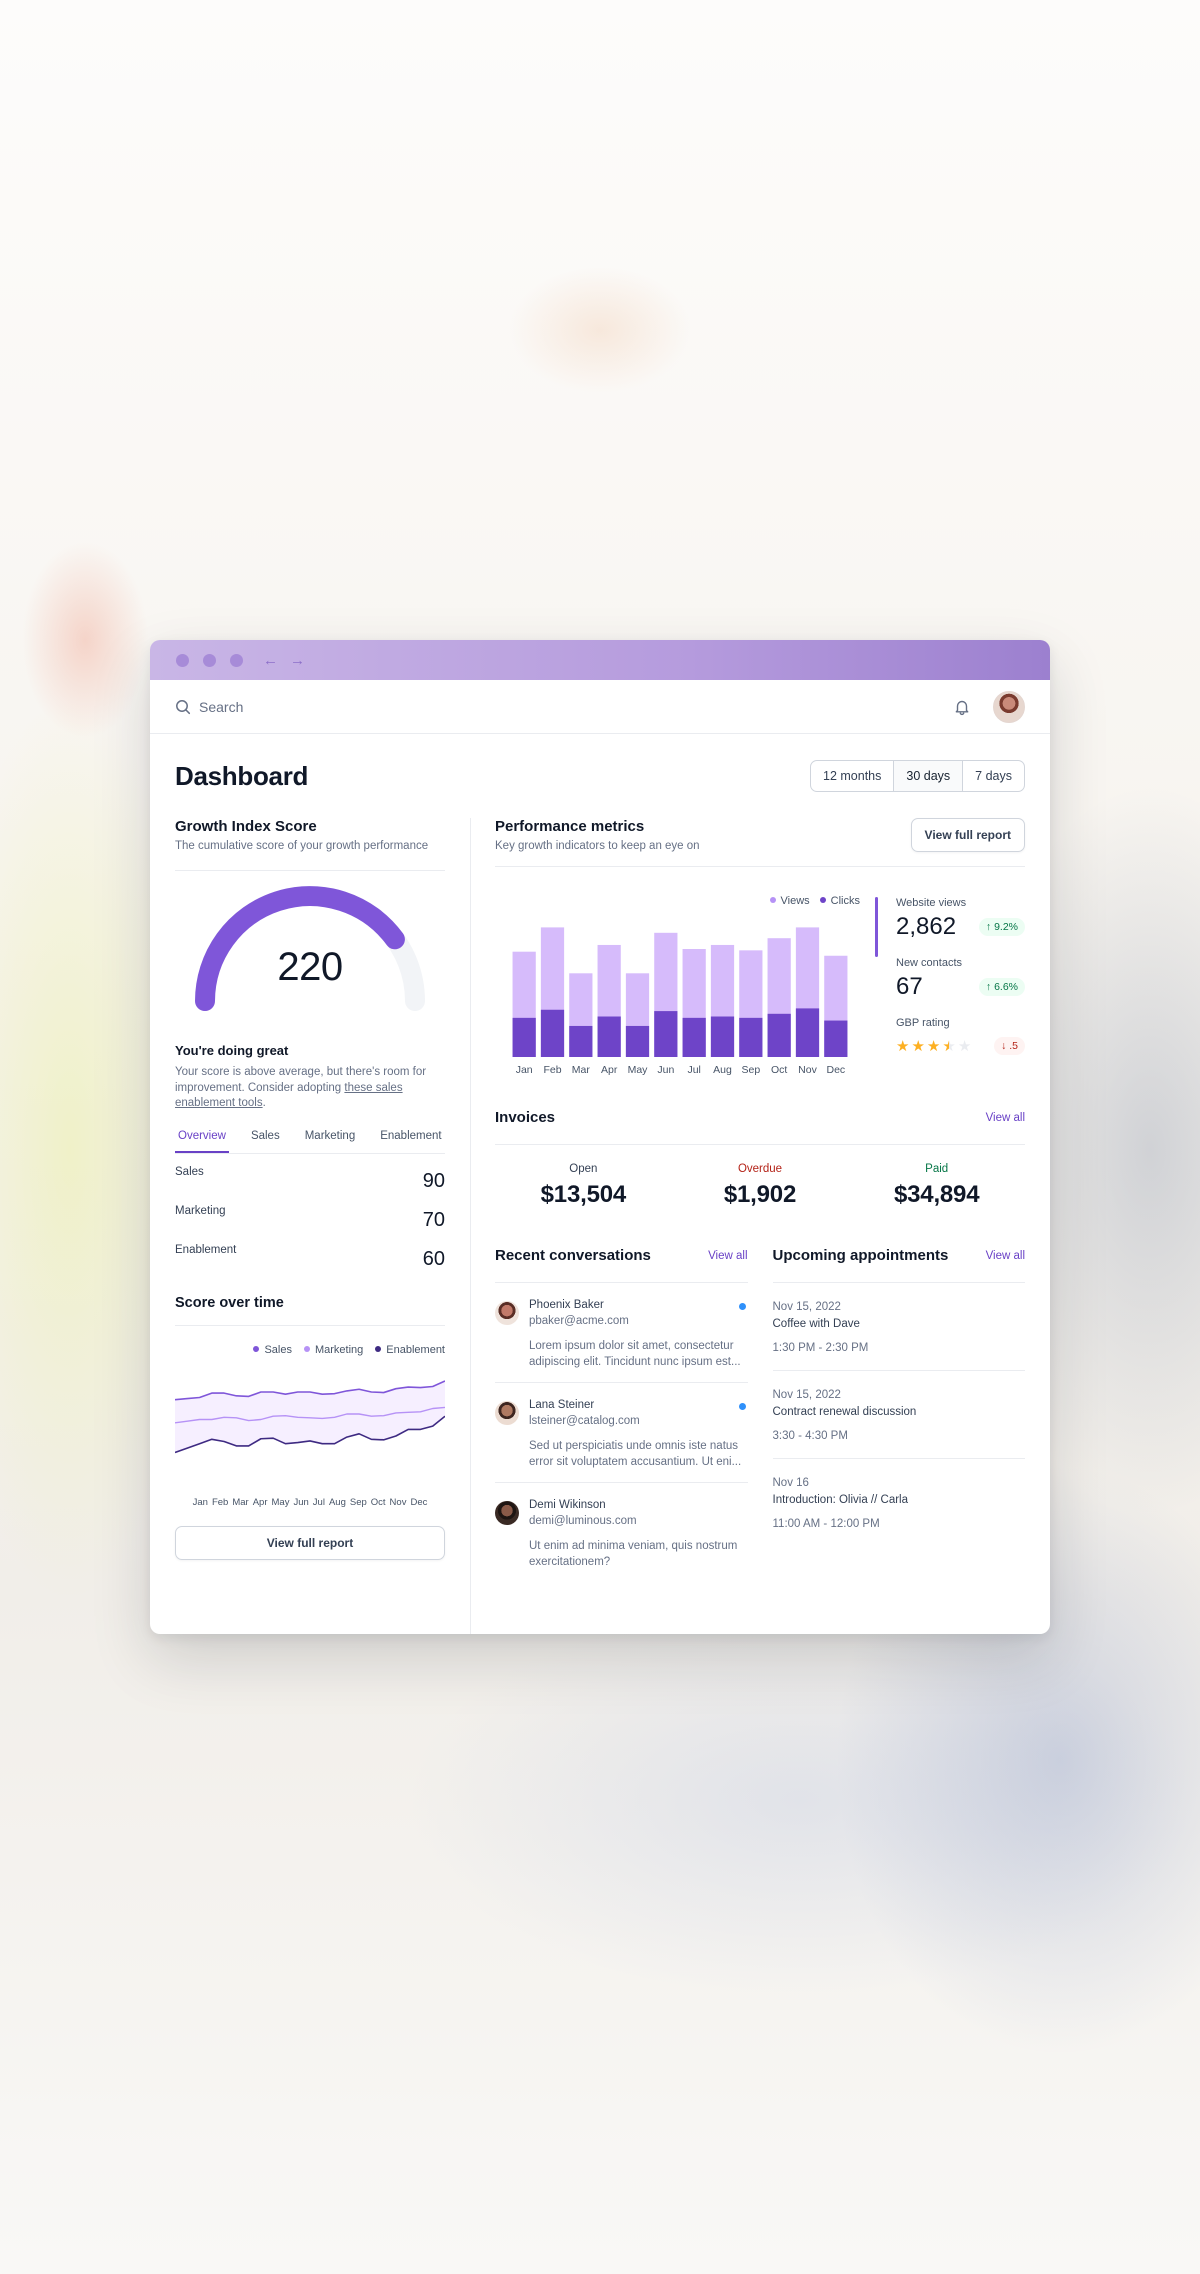 This screenshot has height=2274, width=1200. I want to click on performance-bar-chart: Jan Feb Mar Apr May Jun Jul Aug Sep Oct Nov Dec, so click(680, 1001).